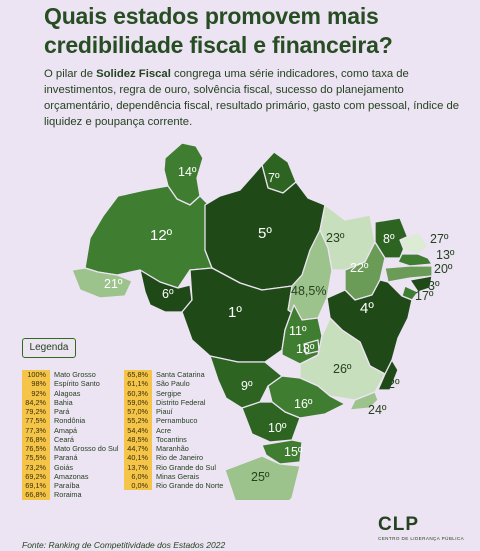  Describe the element at coordinates (36, 476) in the screenshot. I see `legend-value: 69,2%` at that location.